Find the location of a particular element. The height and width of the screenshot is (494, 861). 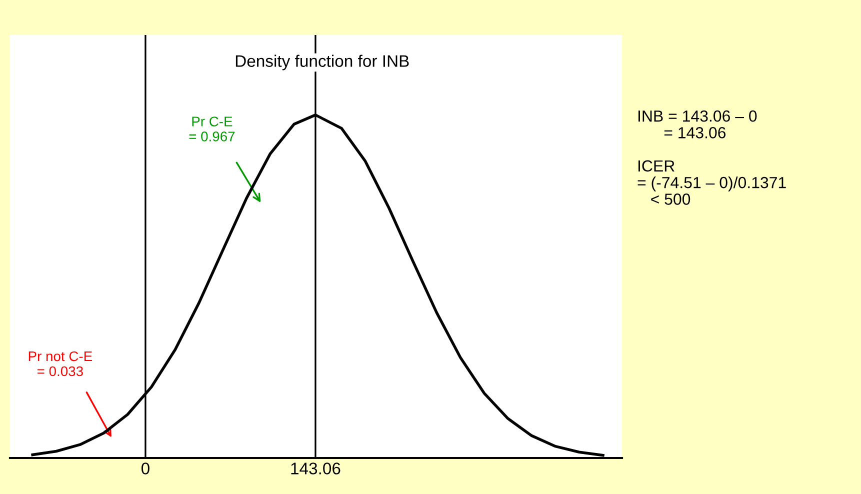

annotation: Pr C-E = 0.967 is located at coordinates (212, 129).